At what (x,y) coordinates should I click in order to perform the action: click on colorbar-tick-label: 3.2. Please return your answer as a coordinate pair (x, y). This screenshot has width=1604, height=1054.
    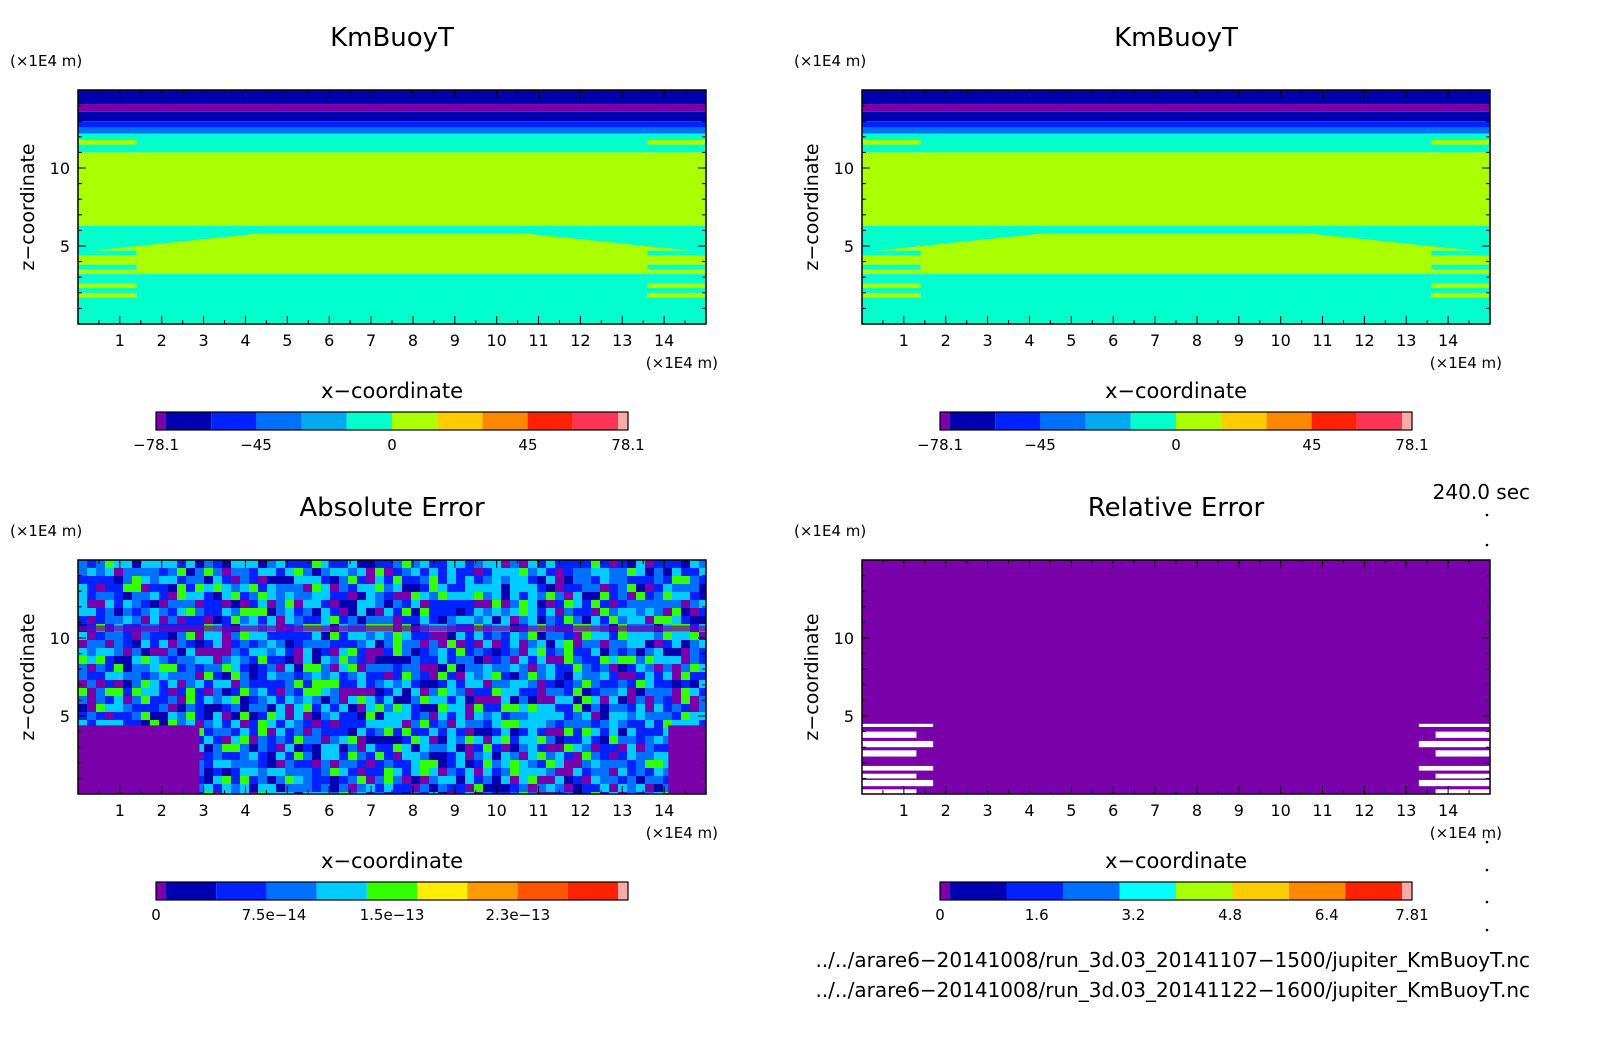
    Looking at the image, I should click on (1133, 915).